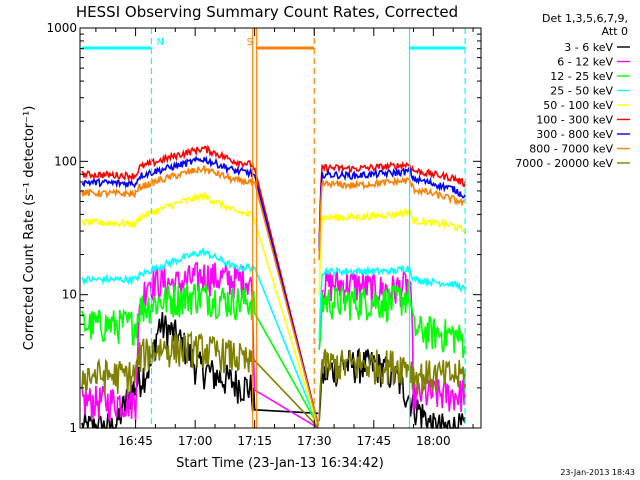  What do you see at coordinates (250, 42) in the screenshot?
I see `flag-label: S` at bounding box center [250, 42].